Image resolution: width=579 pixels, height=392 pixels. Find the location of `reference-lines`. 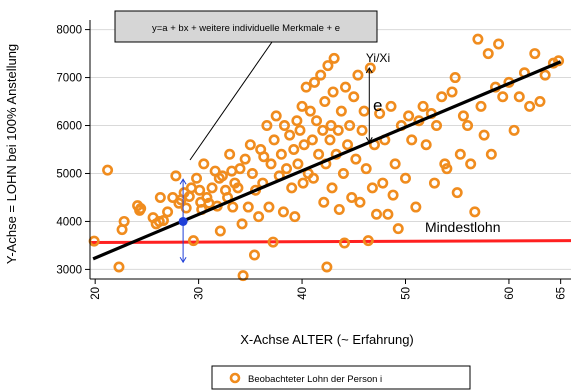

reference-lines is located at coordinates (330, 242).